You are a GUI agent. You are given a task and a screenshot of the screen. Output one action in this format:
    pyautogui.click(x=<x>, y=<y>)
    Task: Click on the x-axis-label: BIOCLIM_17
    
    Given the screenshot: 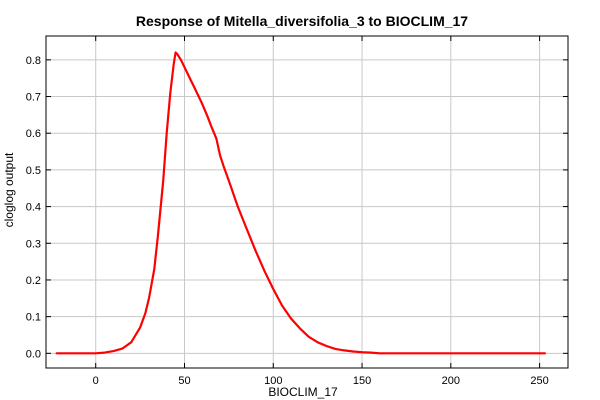 What is the action you would take?
    pyautogui.click(x=303, y=392)
    